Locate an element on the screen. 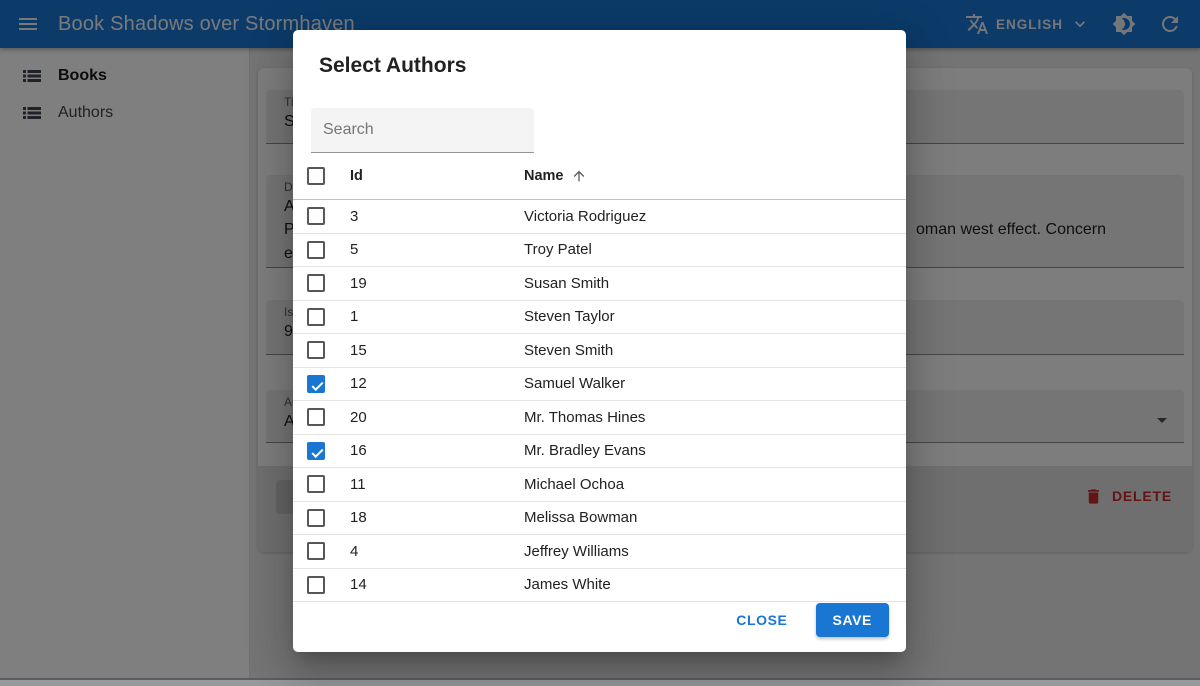 This screenshot has width=1200, height=686. arrow-up-icon is located at coordinates (579, 176).